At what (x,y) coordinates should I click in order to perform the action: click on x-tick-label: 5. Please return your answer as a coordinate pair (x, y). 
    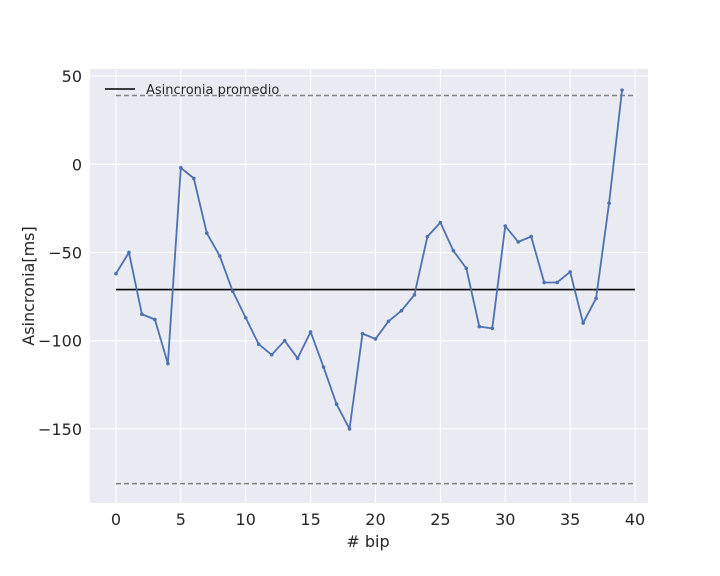
    Looking at the image, I should click on (181, 519).